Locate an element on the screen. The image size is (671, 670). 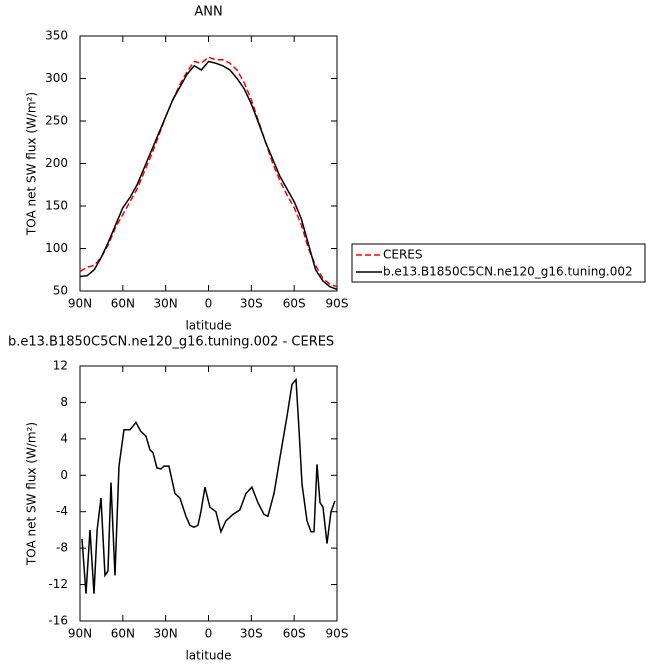
y-tick-label: 250 is located at coordinates (56, 121).